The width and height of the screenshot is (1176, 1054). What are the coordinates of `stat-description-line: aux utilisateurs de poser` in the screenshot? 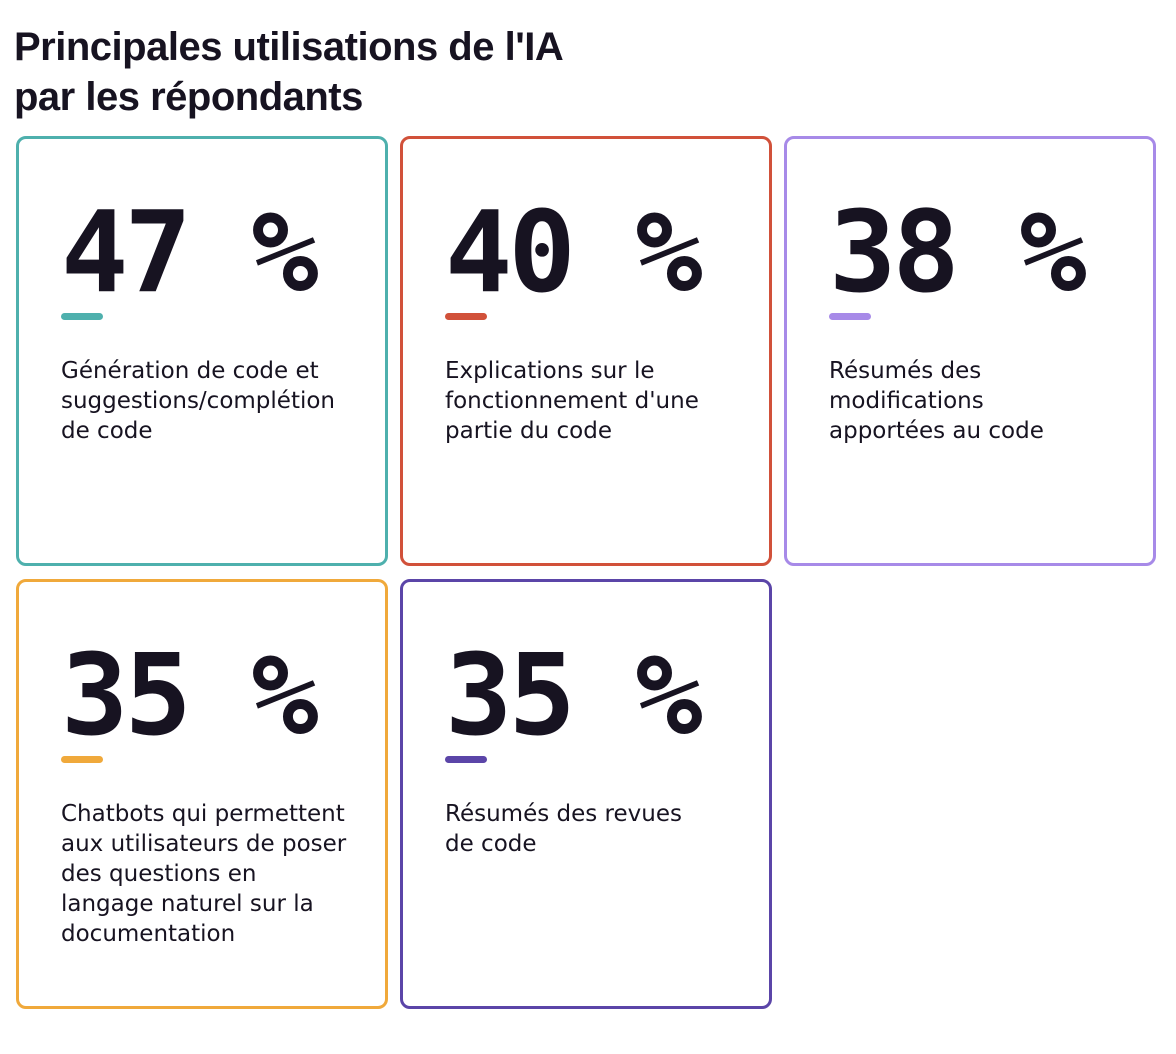 It's located at (204, 844).